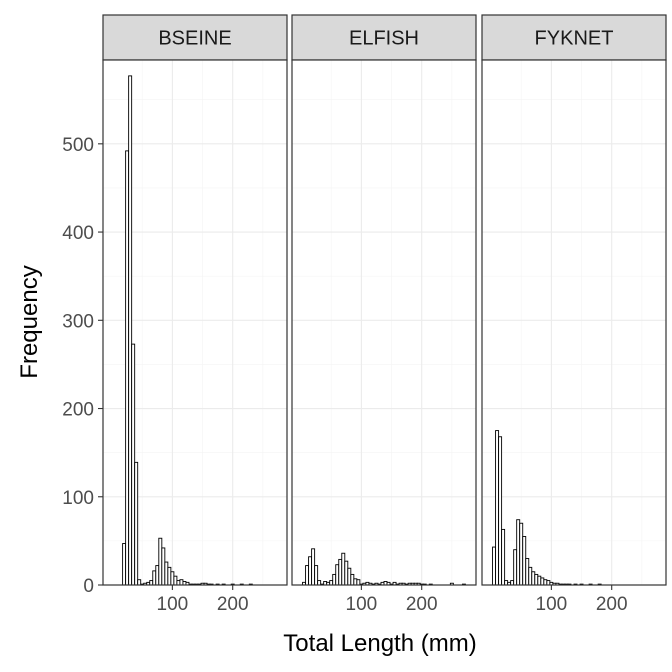 This screenshot has height=672, width=672. I want to click on y-axis: 0 100 200 300 400 500, so click(82, 366).